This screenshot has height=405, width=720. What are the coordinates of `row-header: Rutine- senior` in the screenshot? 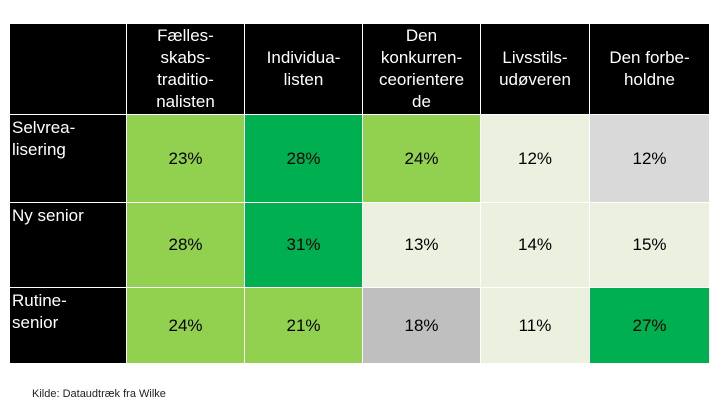 It's located at (68, 326).